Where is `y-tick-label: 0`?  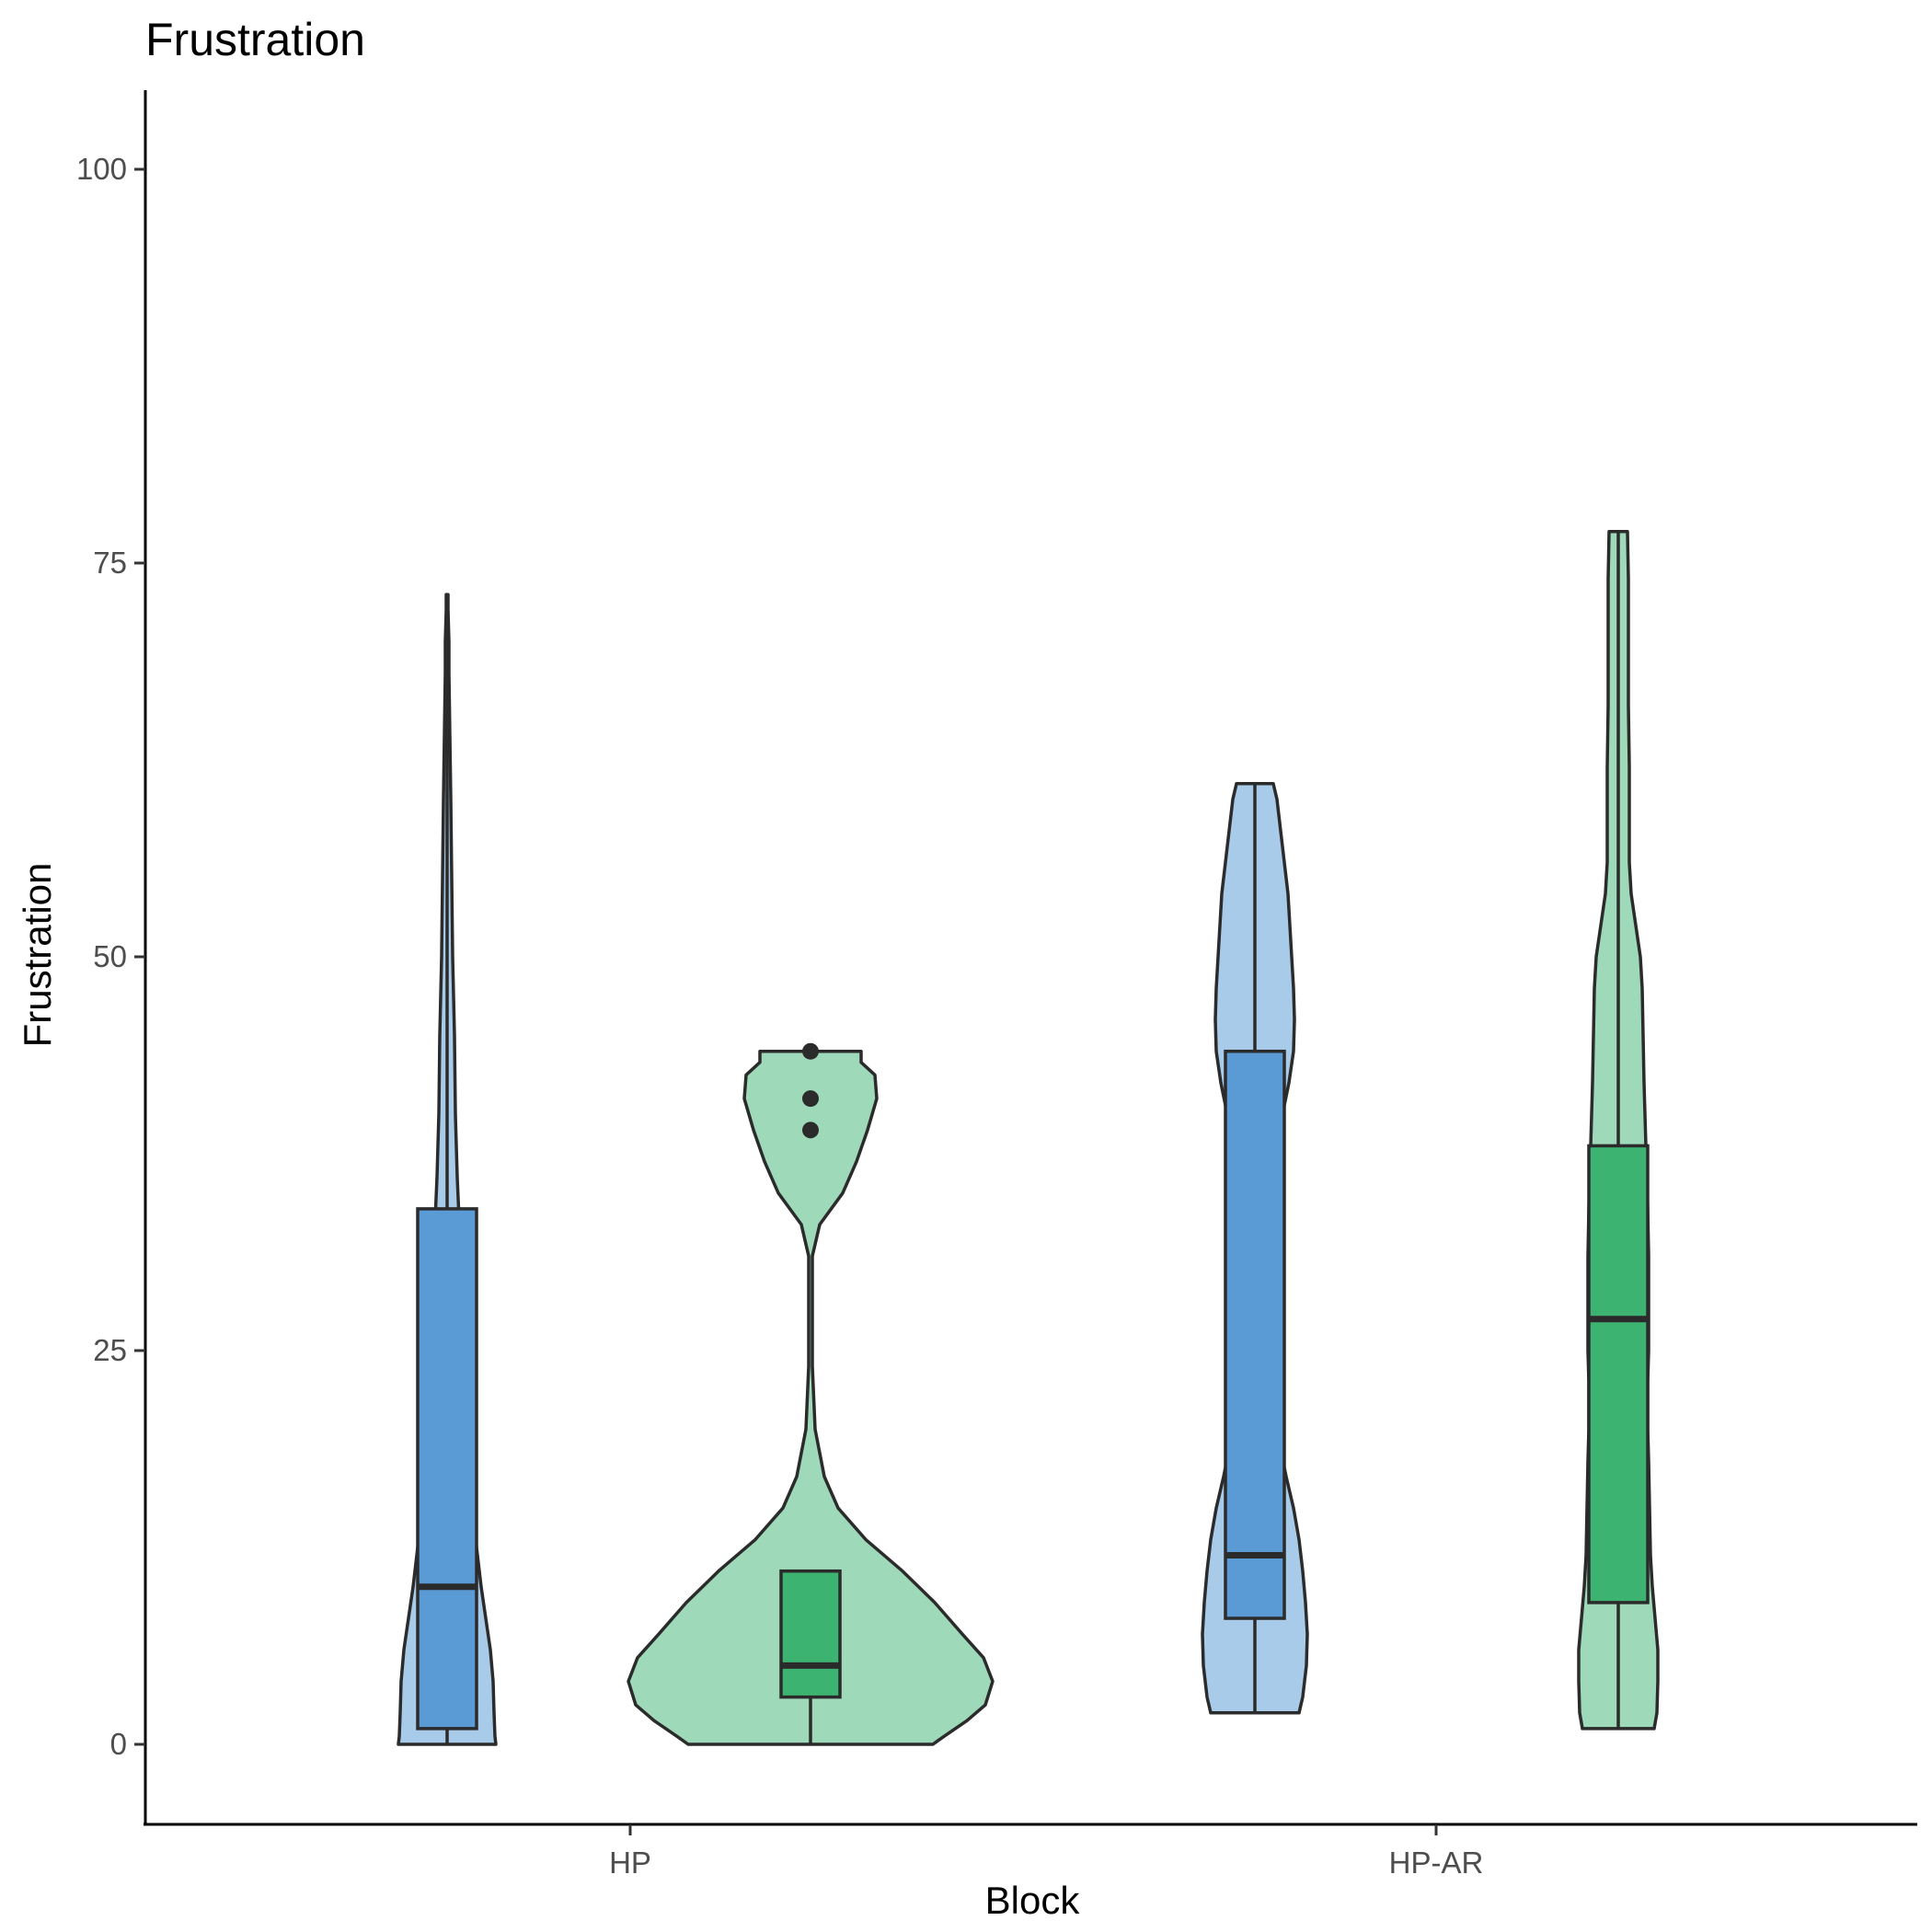 y-tick-label: 0 is located at coordinates (118, 1744).